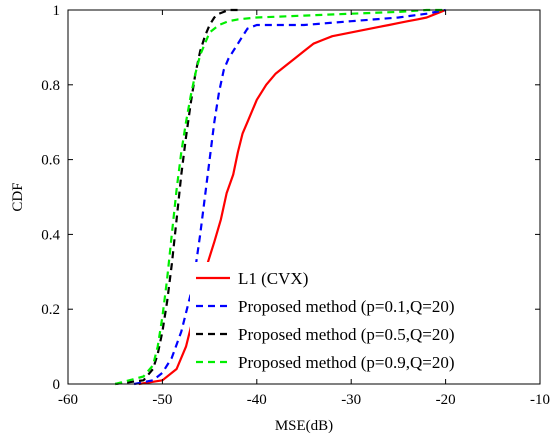 This screenshot has height=443, width=550. Describe the element at coordinates (57, 11) in the screenshot. I see `y-tick-label: 1` at that location.